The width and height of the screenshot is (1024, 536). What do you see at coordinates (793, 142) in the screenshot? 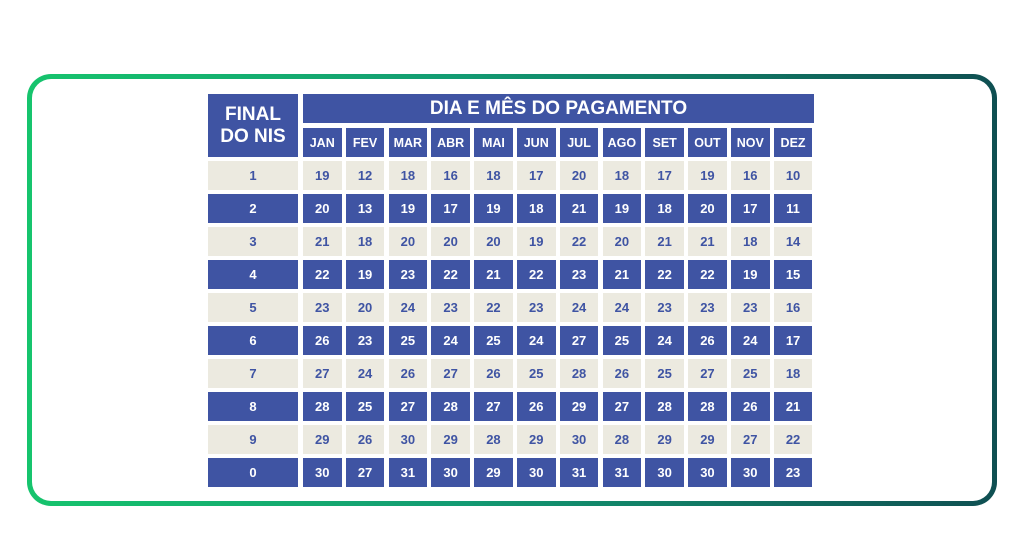
I see `month-header-dez: DEZ` at bounding box center [793, 142].